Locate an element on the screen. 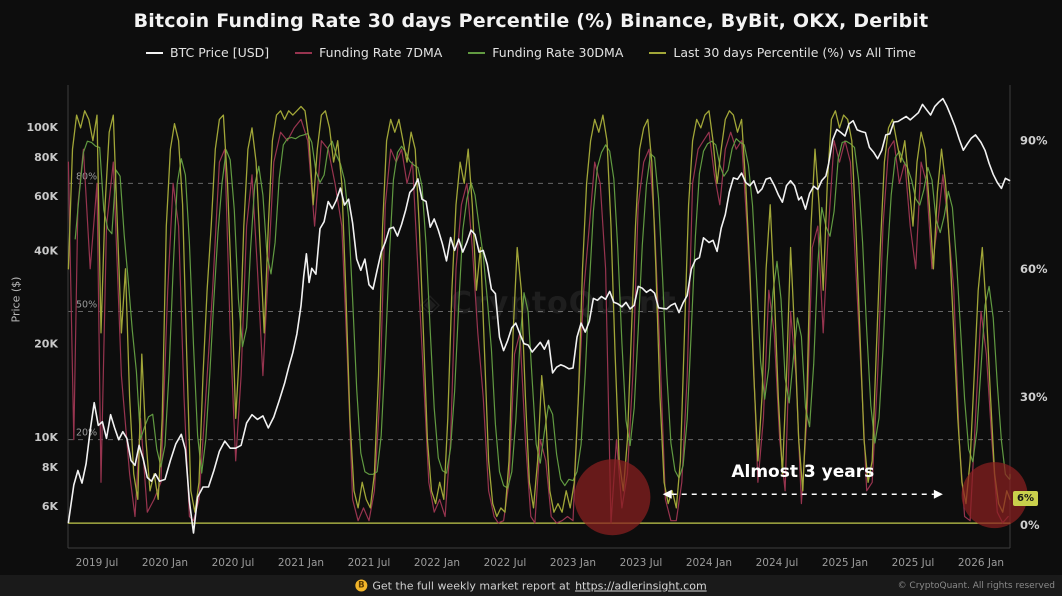 The image size is (1062, 596). x-tick-label: 2021 Jul is located at coordinates (369, 563).